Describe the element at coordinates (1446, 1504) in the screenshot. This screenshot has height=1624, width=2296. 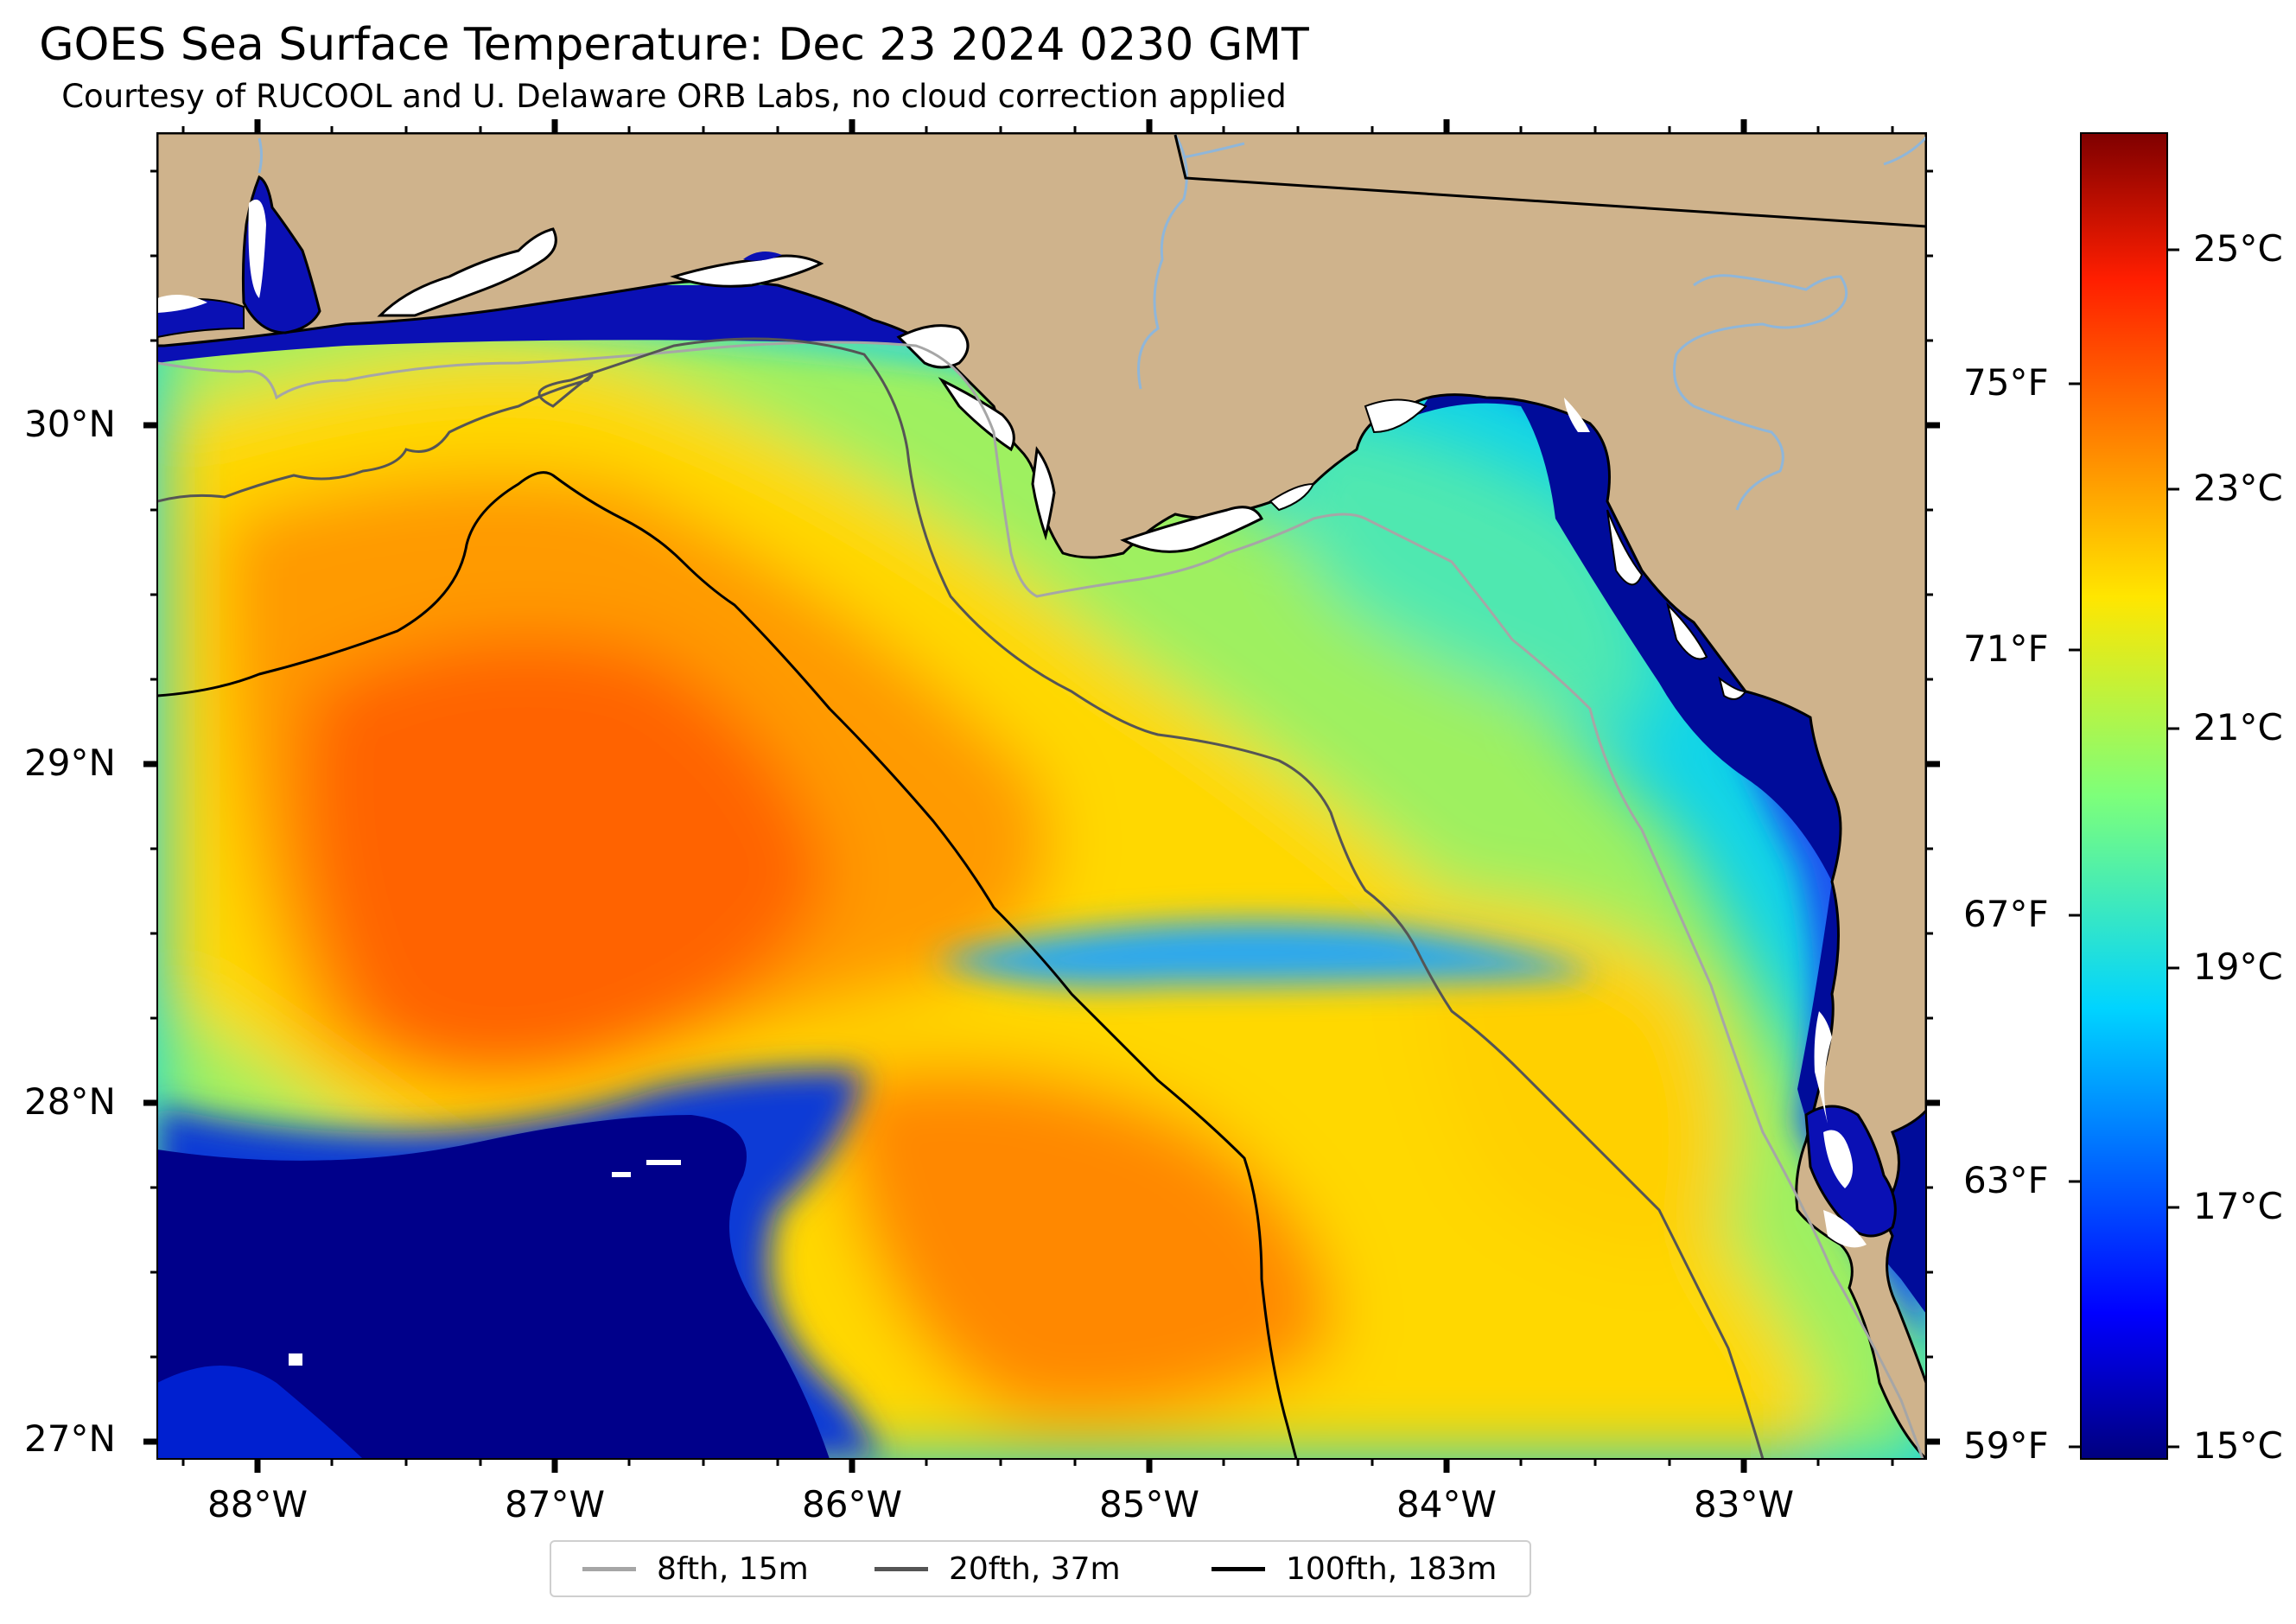
I see `lon-label-84w: 84°W` at that location.